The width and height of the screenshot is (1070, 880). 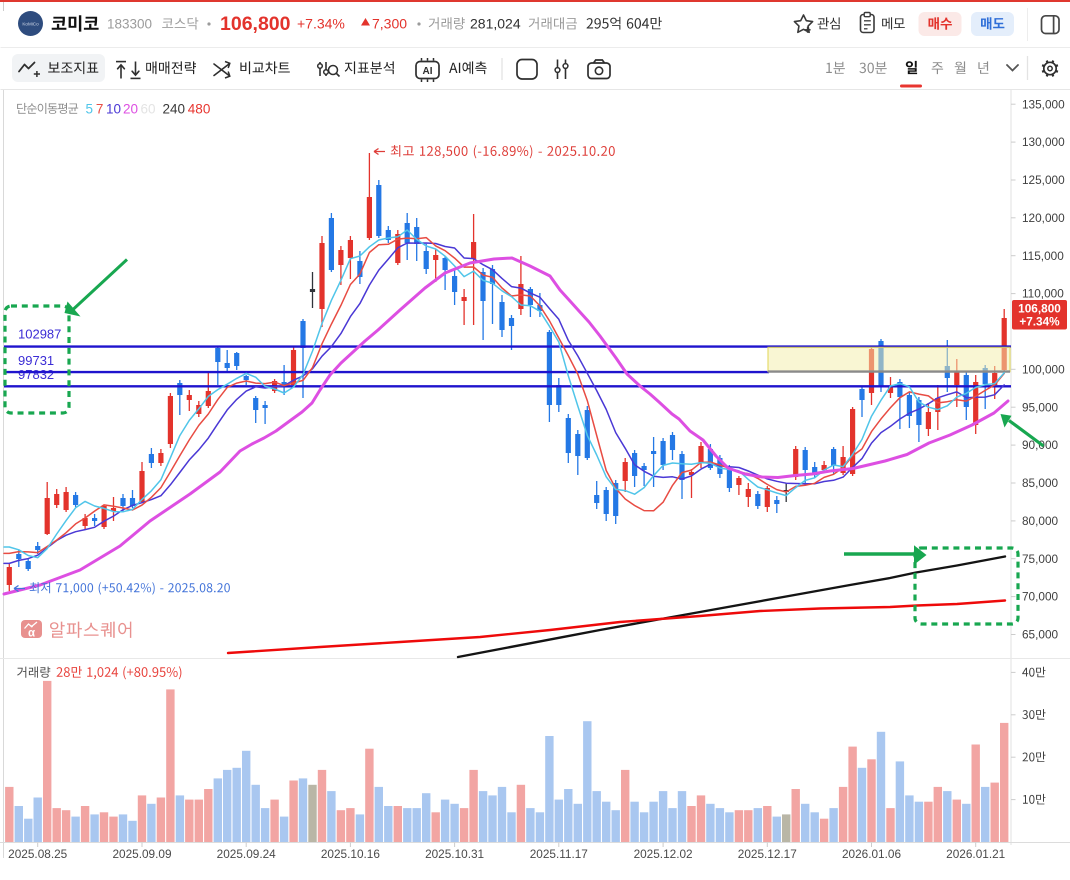 I want to click on svg-text: 240, so click(x=174, y=109).